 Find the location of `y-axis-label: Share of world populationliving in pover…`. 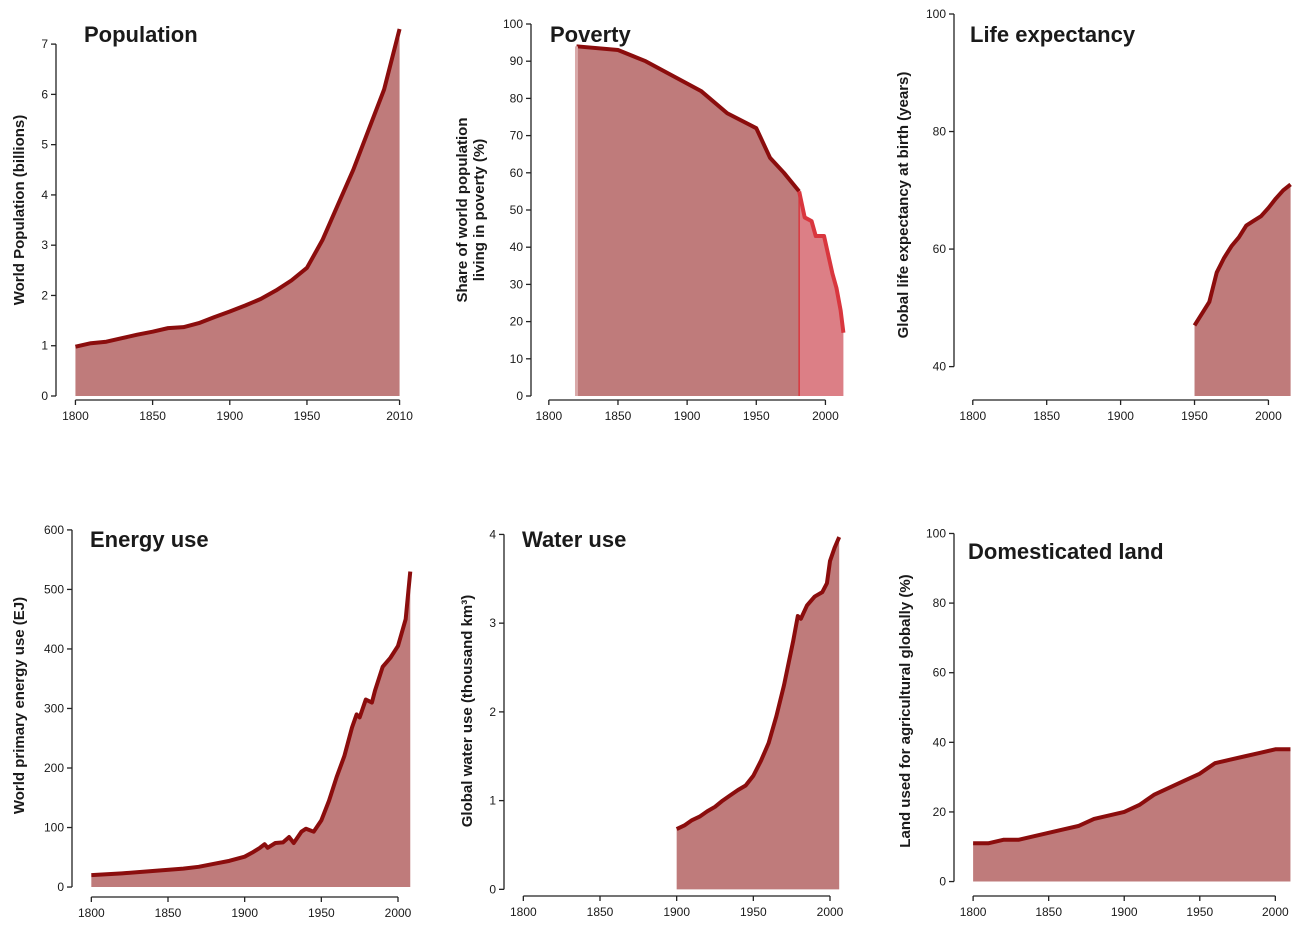

y-axis-label: Share of world populationliving in pover… is located at coordinates (471, 210).